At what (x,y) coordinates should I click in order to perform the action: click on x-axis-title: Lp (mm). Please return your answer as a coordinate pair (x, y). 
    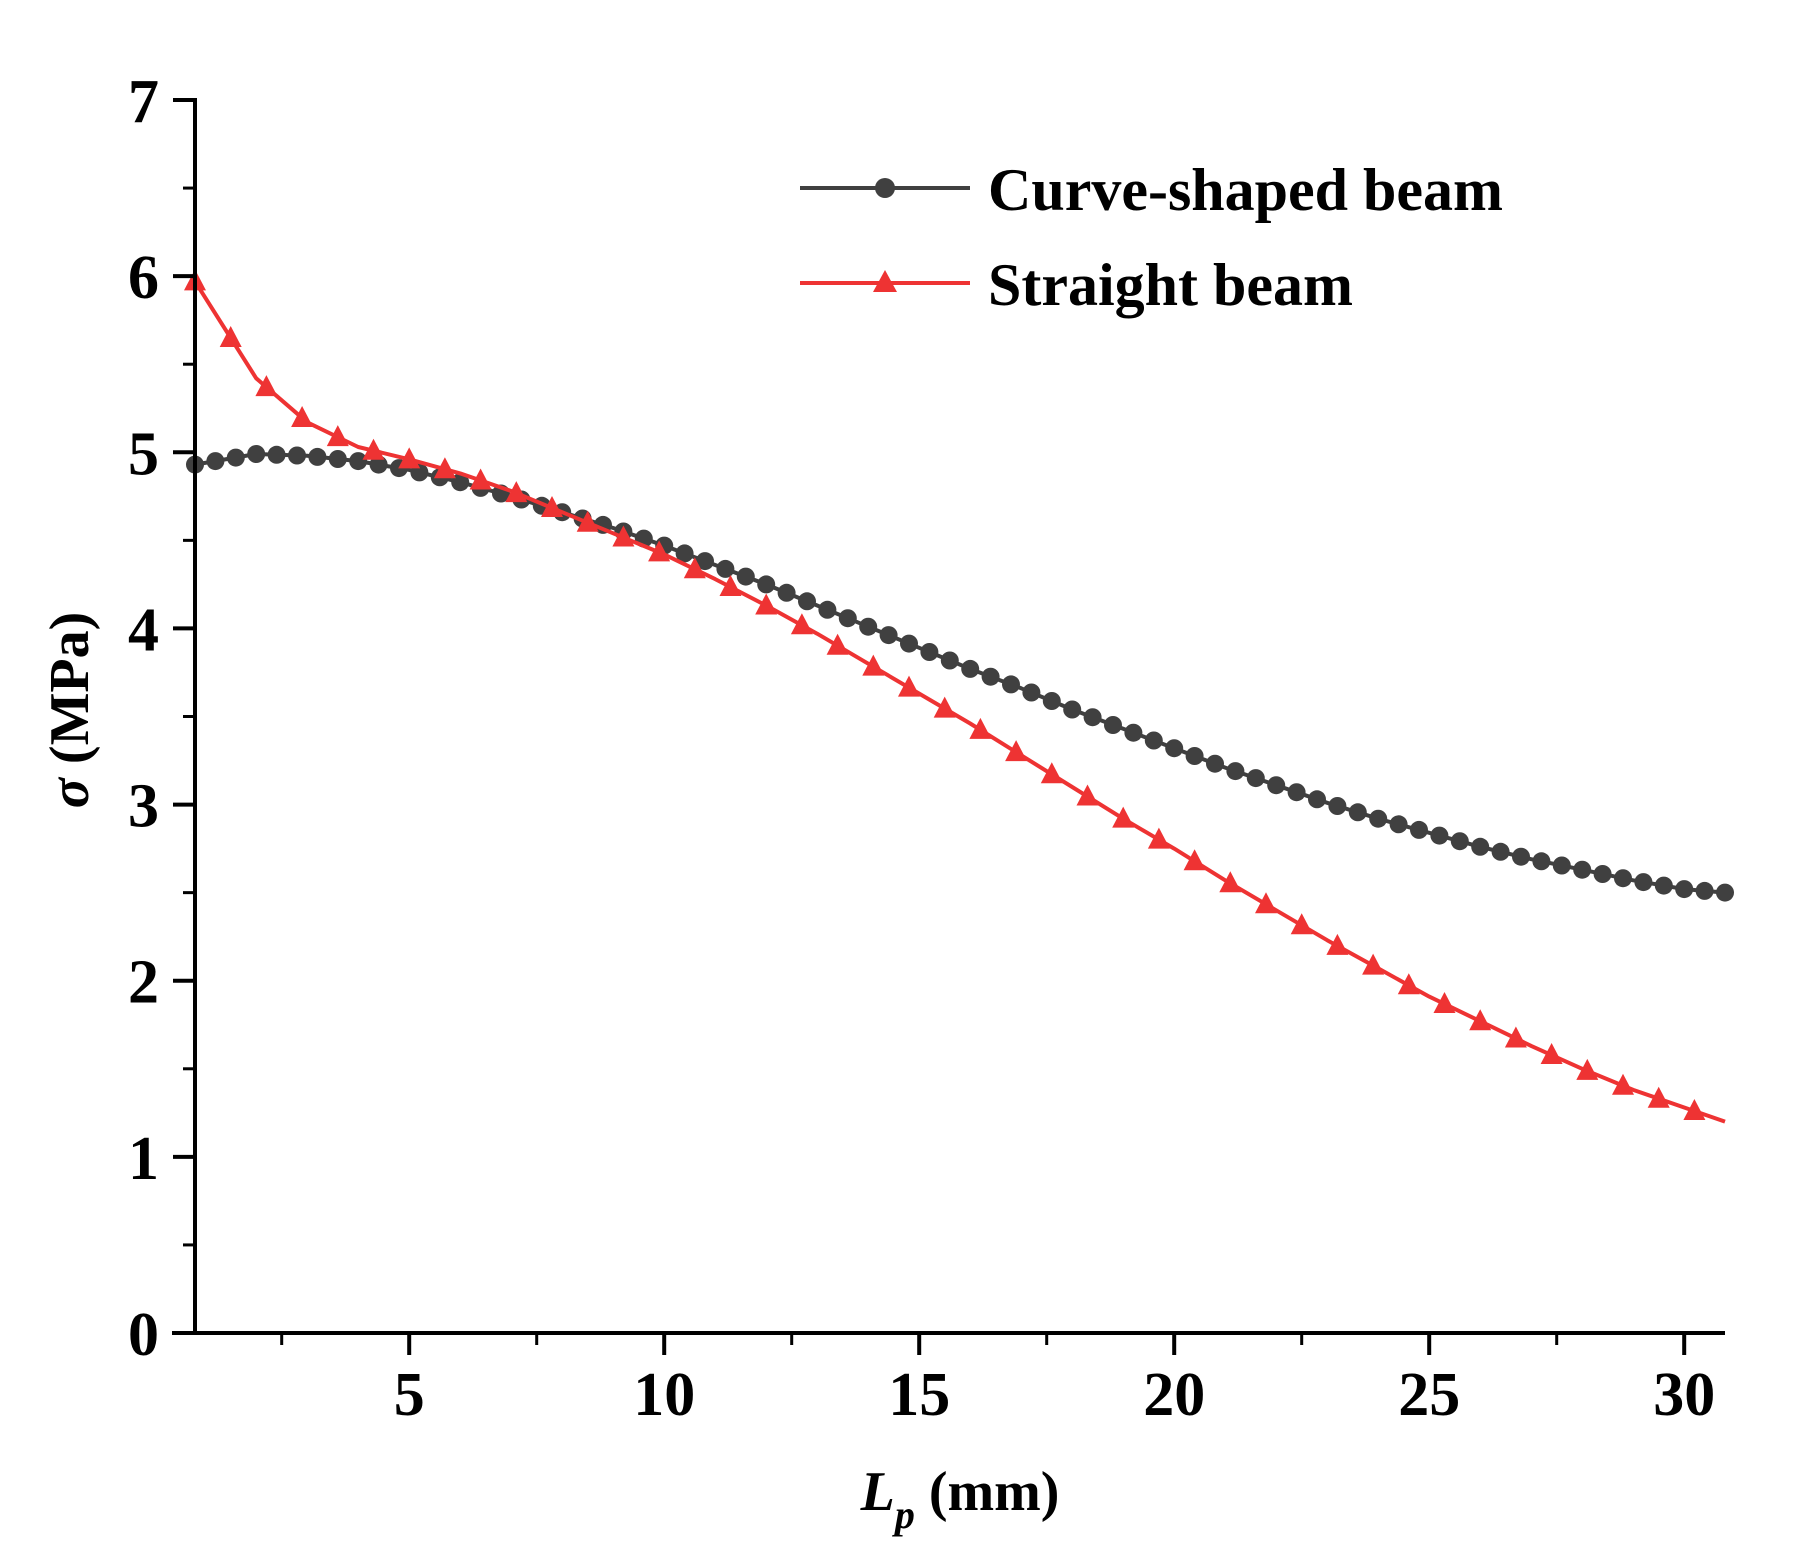
    Looking at the image, I should click on (960, 1499).